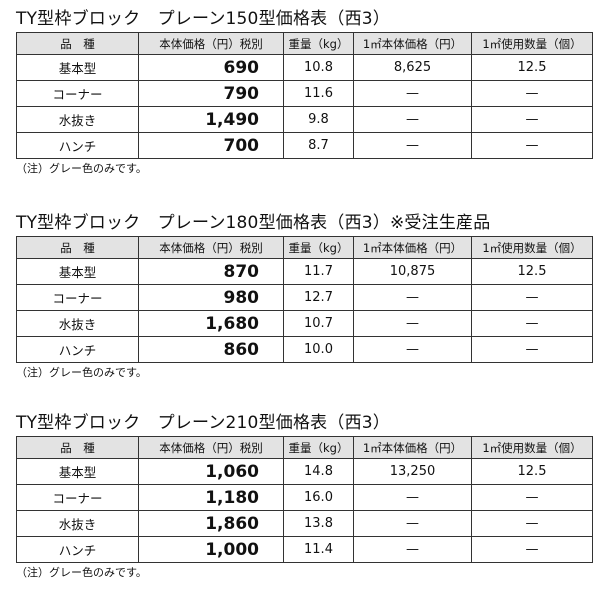 This screenshot has width=608, height=611. What do you see at coordinates (253, 223) in the screenshot?
I see `section-title: TY型枠ブロック プレーン180型価格表（西3）※受注生産品` at bounding box center [253, 223].